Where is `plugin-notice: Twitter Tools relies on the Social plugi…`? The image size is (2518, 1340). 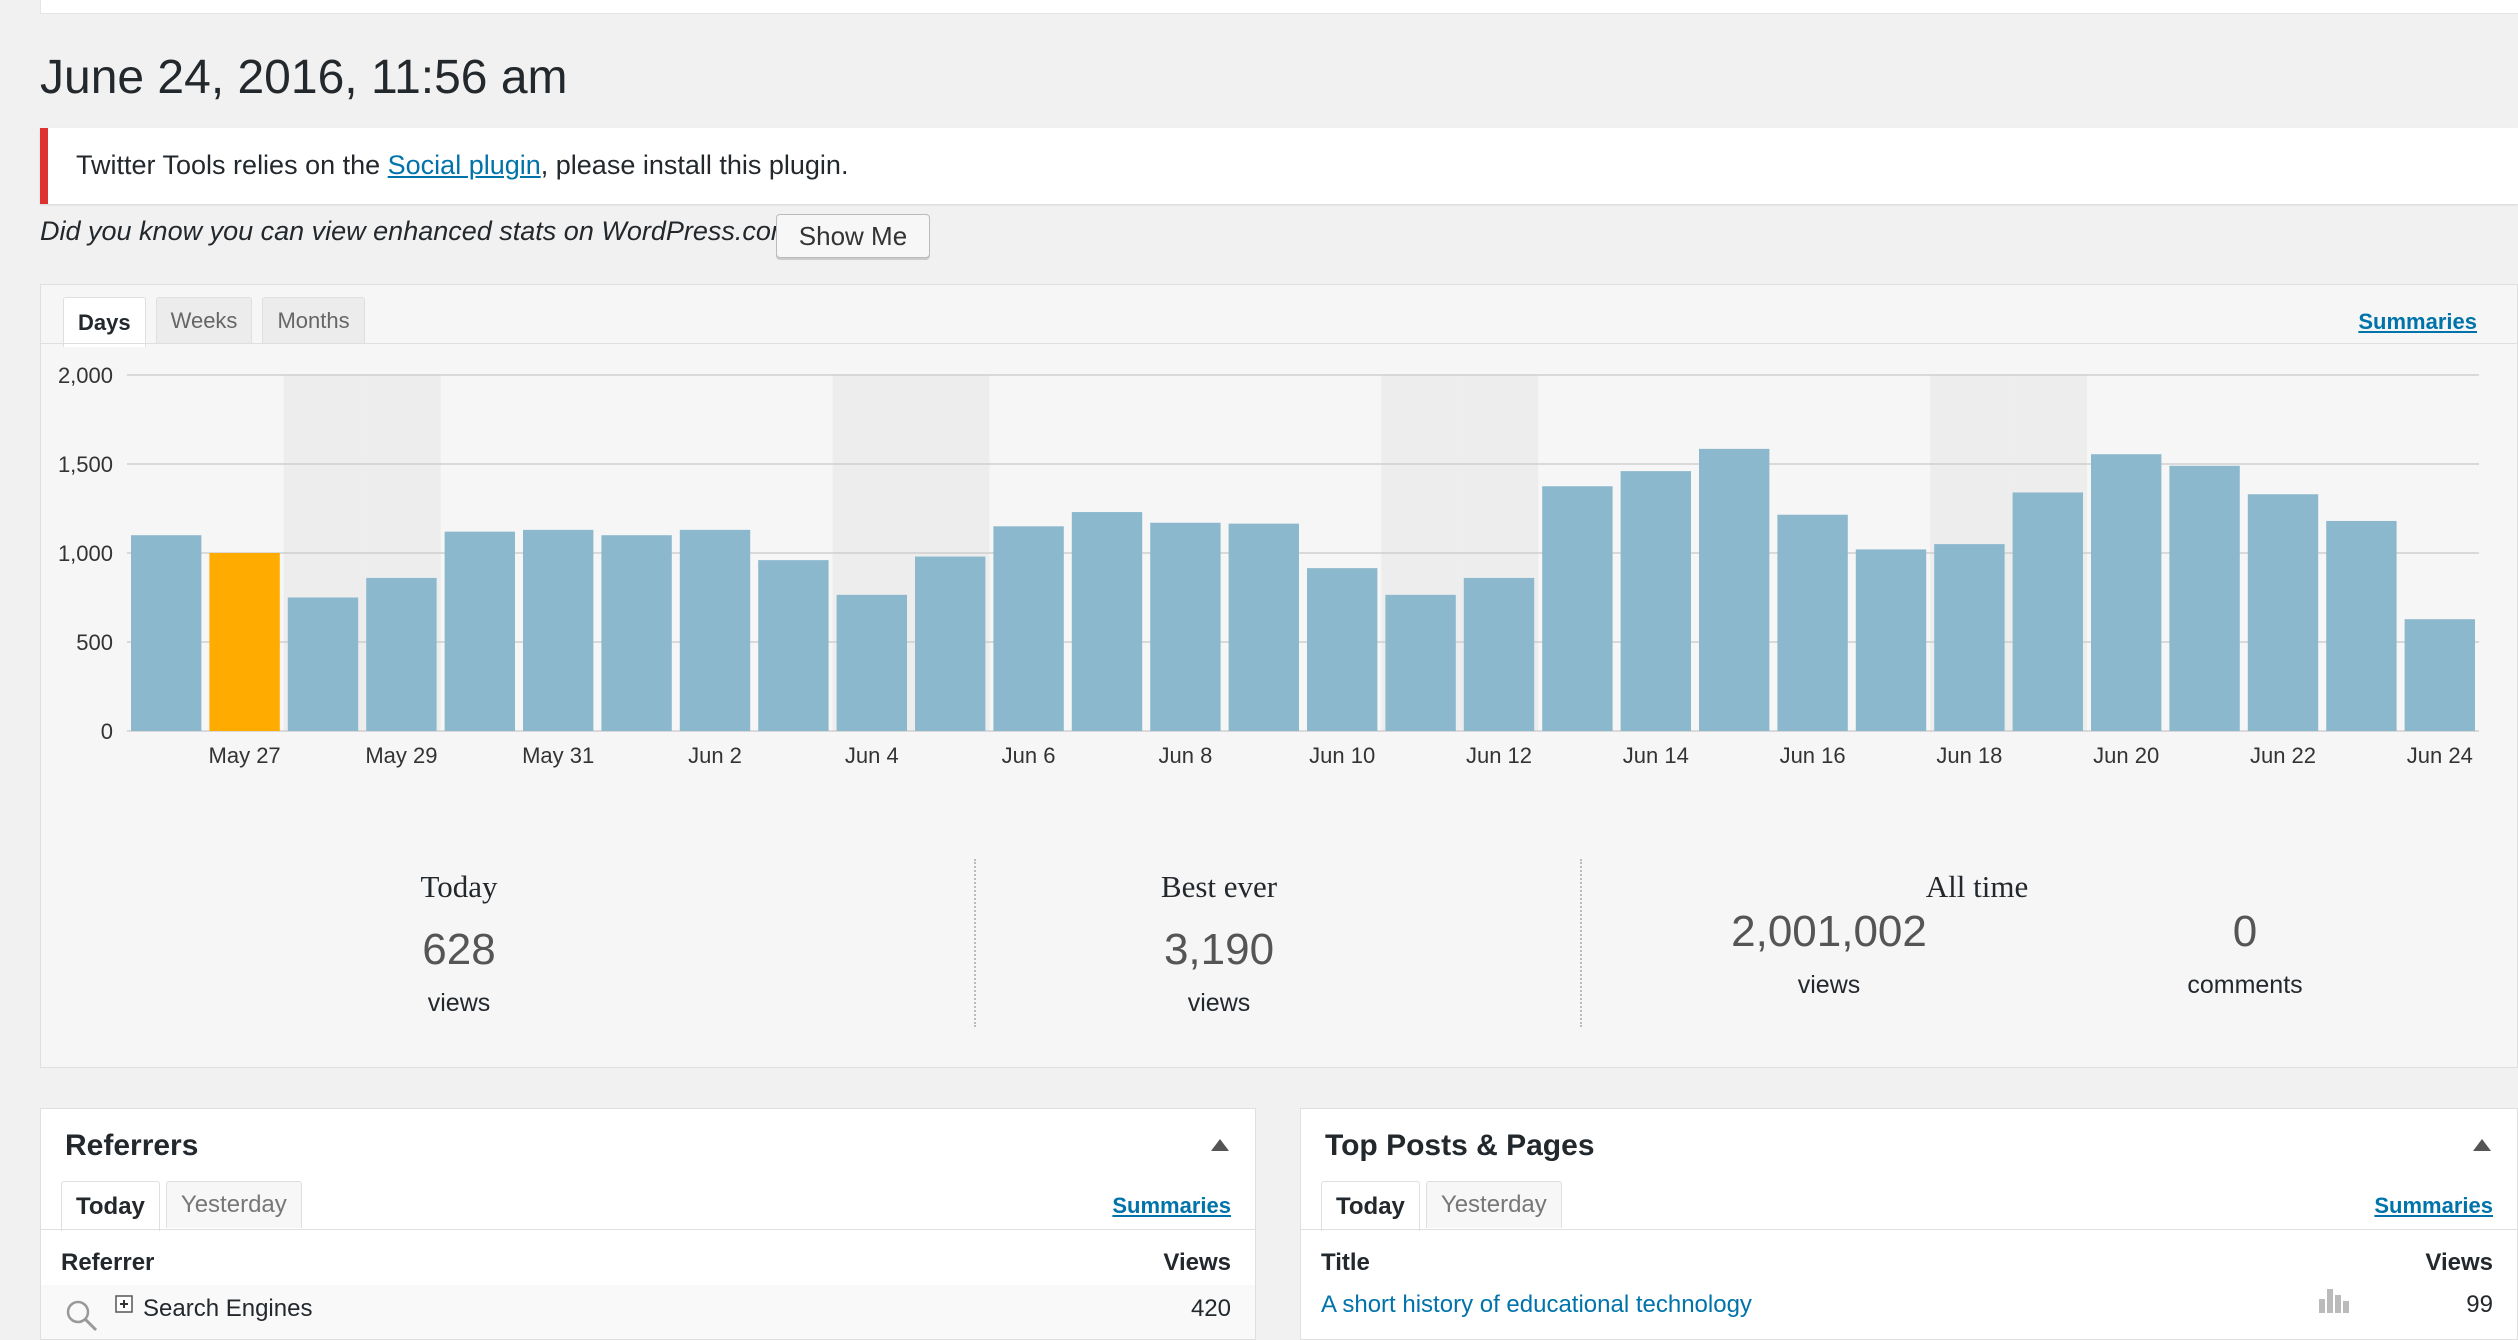
plugin-notice: Twitter Tools relies on the Social plugi… is located at coordinates (1279, 166).